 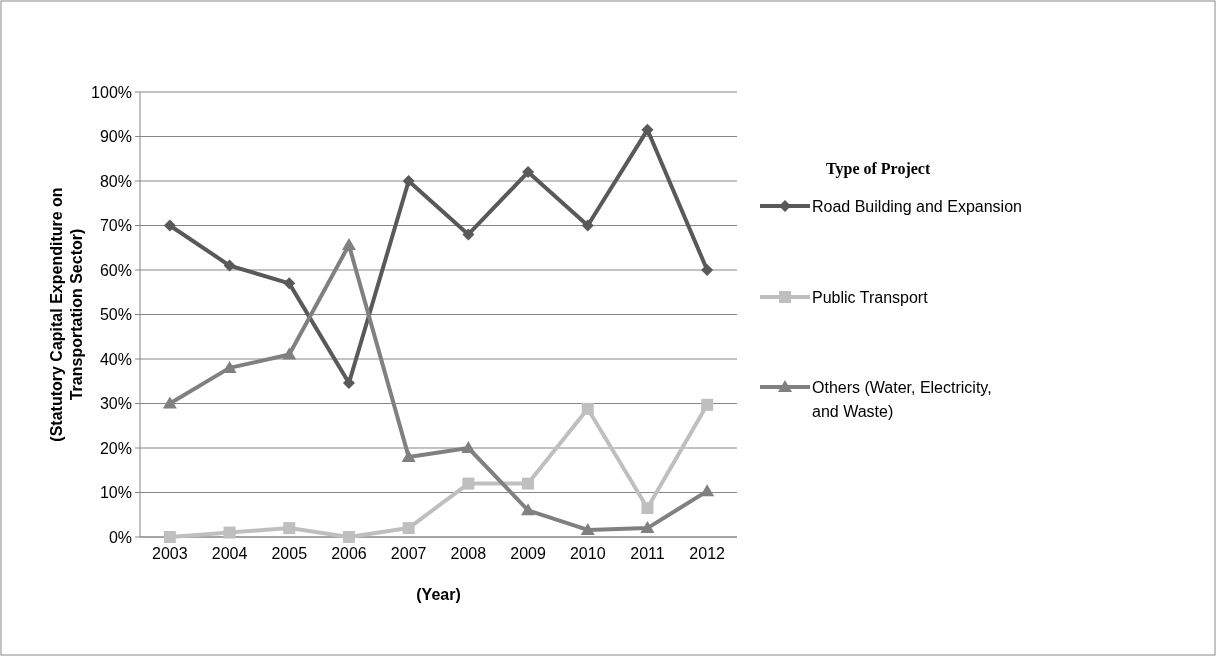 What do you see at coordinates (120, 537) in the screenshot?
I see `y-tick-label: 0%` at bounding box center [120, 537].